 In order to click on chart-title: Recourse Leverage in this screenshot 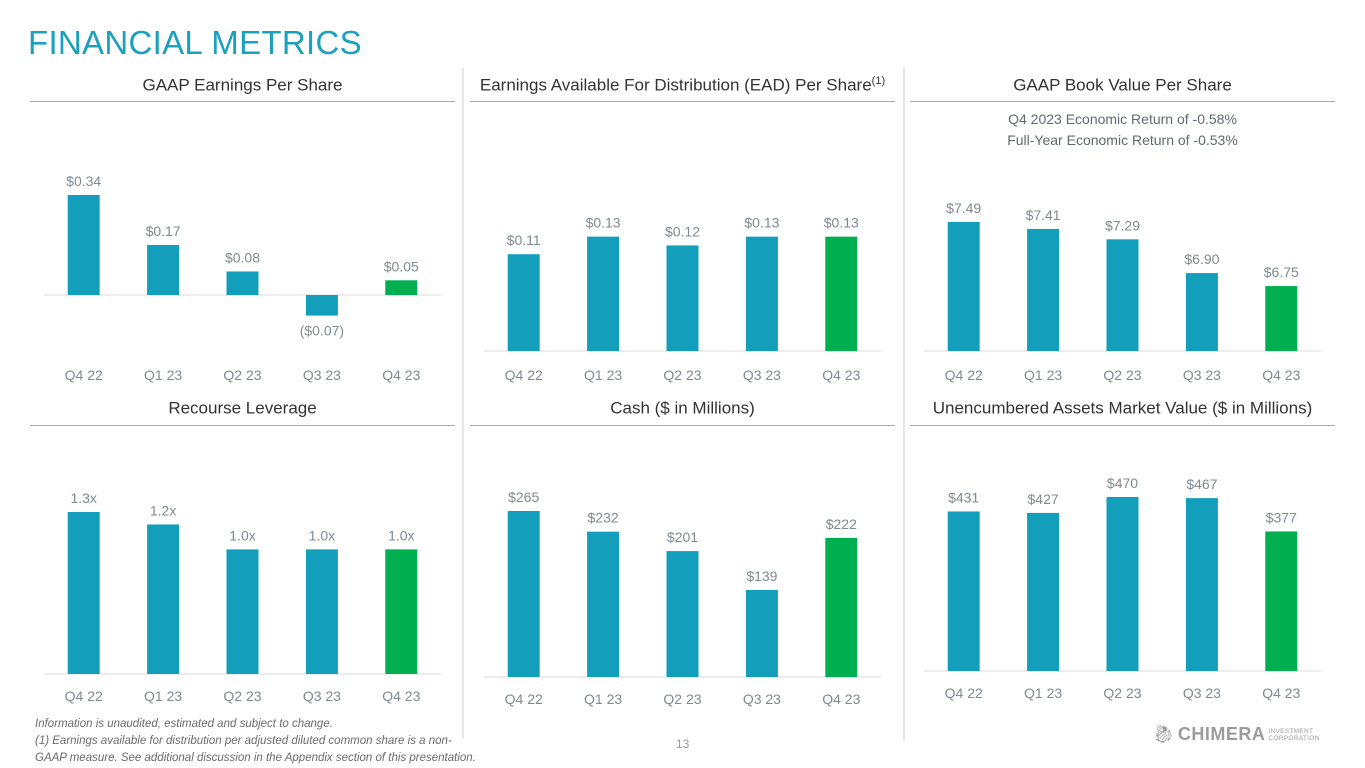, I will do `click(242, 408)`.